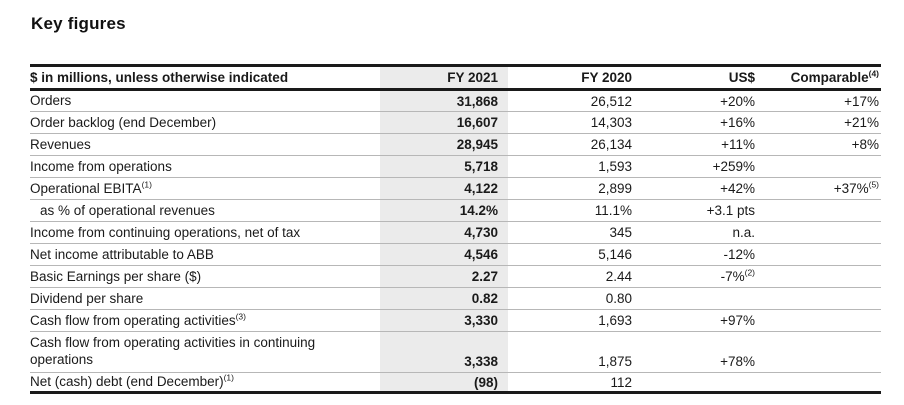 The height and width of the screenshot is (405, 904). I want to click on row-label-cell: Order backlog (end December), so click(205, 122).